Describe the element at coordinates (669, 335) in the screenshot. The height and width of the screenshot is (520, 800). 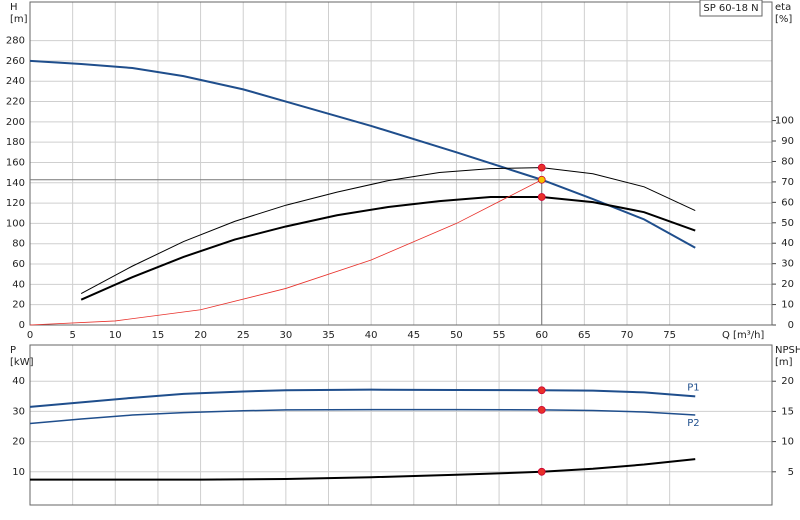
I see `x-tick-label: 75` at that location.